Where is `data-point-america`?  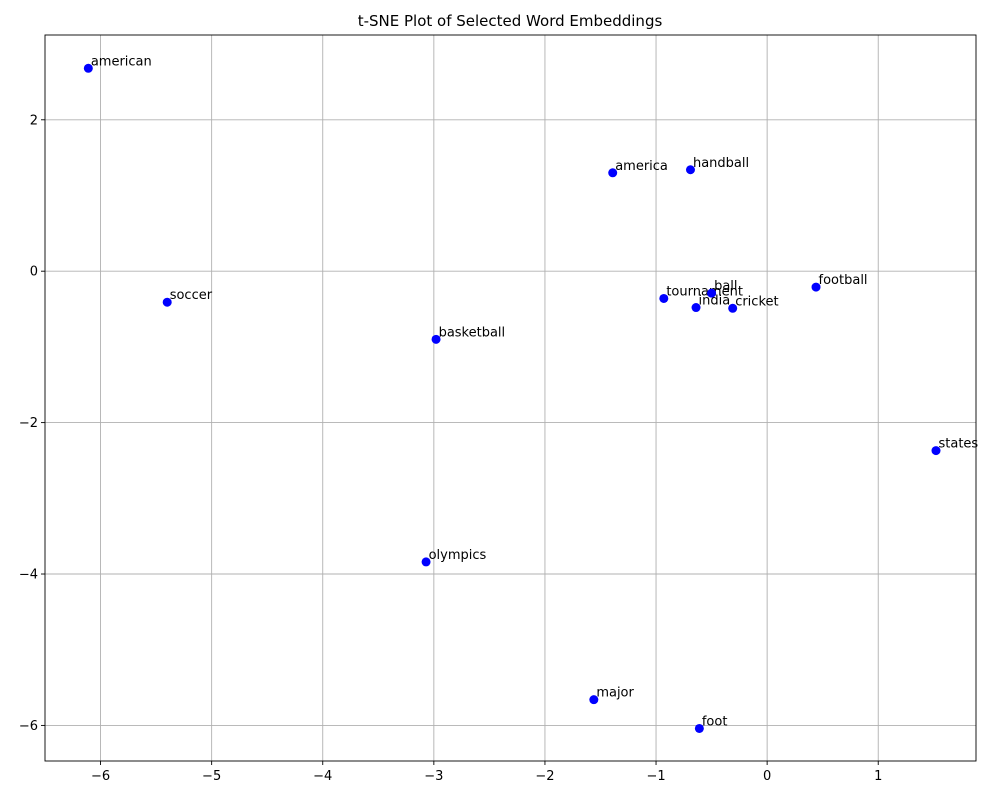 data-point-america is located at coordinates (613, 173).